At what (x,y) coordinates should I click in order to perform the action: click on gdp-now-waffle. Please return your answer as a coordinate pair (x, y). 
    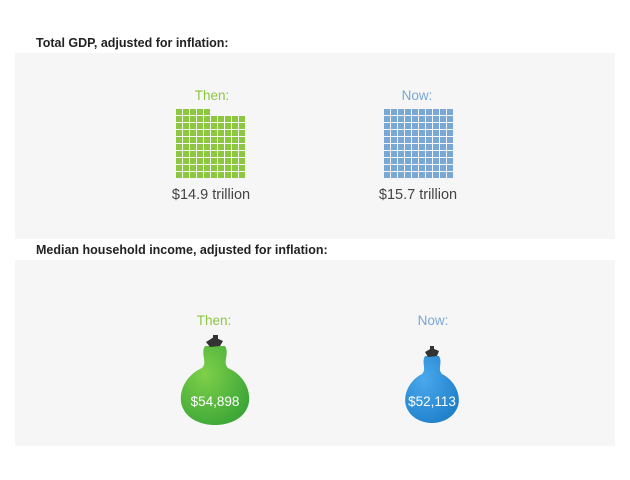
    Looking at the image, I should click on (418, 143).